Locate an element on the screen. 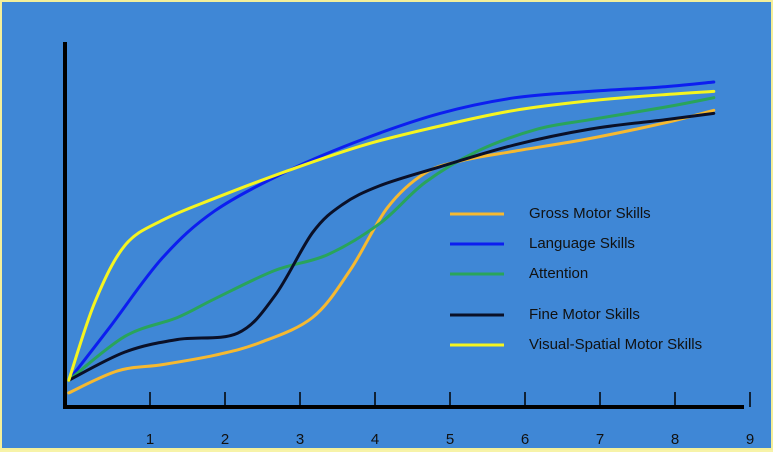 The width and height of the screenshot is (773, 452). x-tick-label-1: 1 is located at coordinates (150, 439).